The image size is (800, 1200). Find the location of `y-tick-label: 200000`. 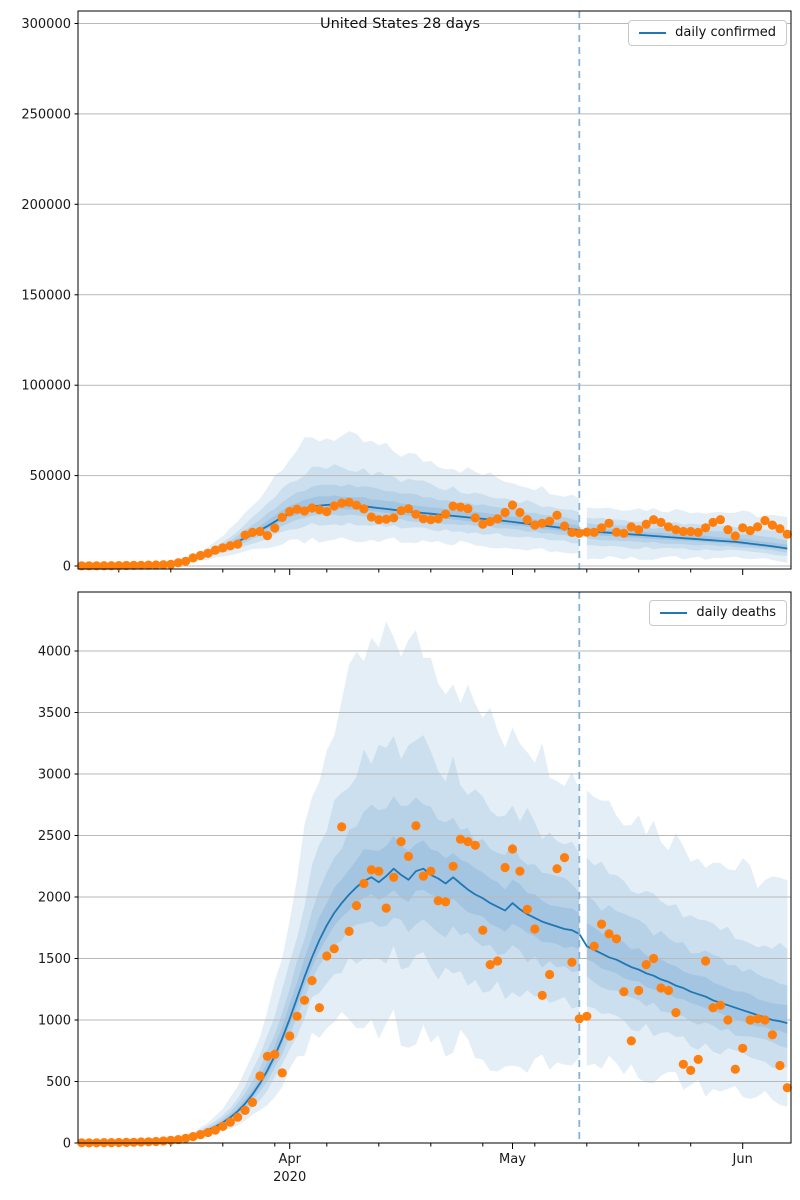

y-tick-label: 200000 is located at coordinates (46, 205).